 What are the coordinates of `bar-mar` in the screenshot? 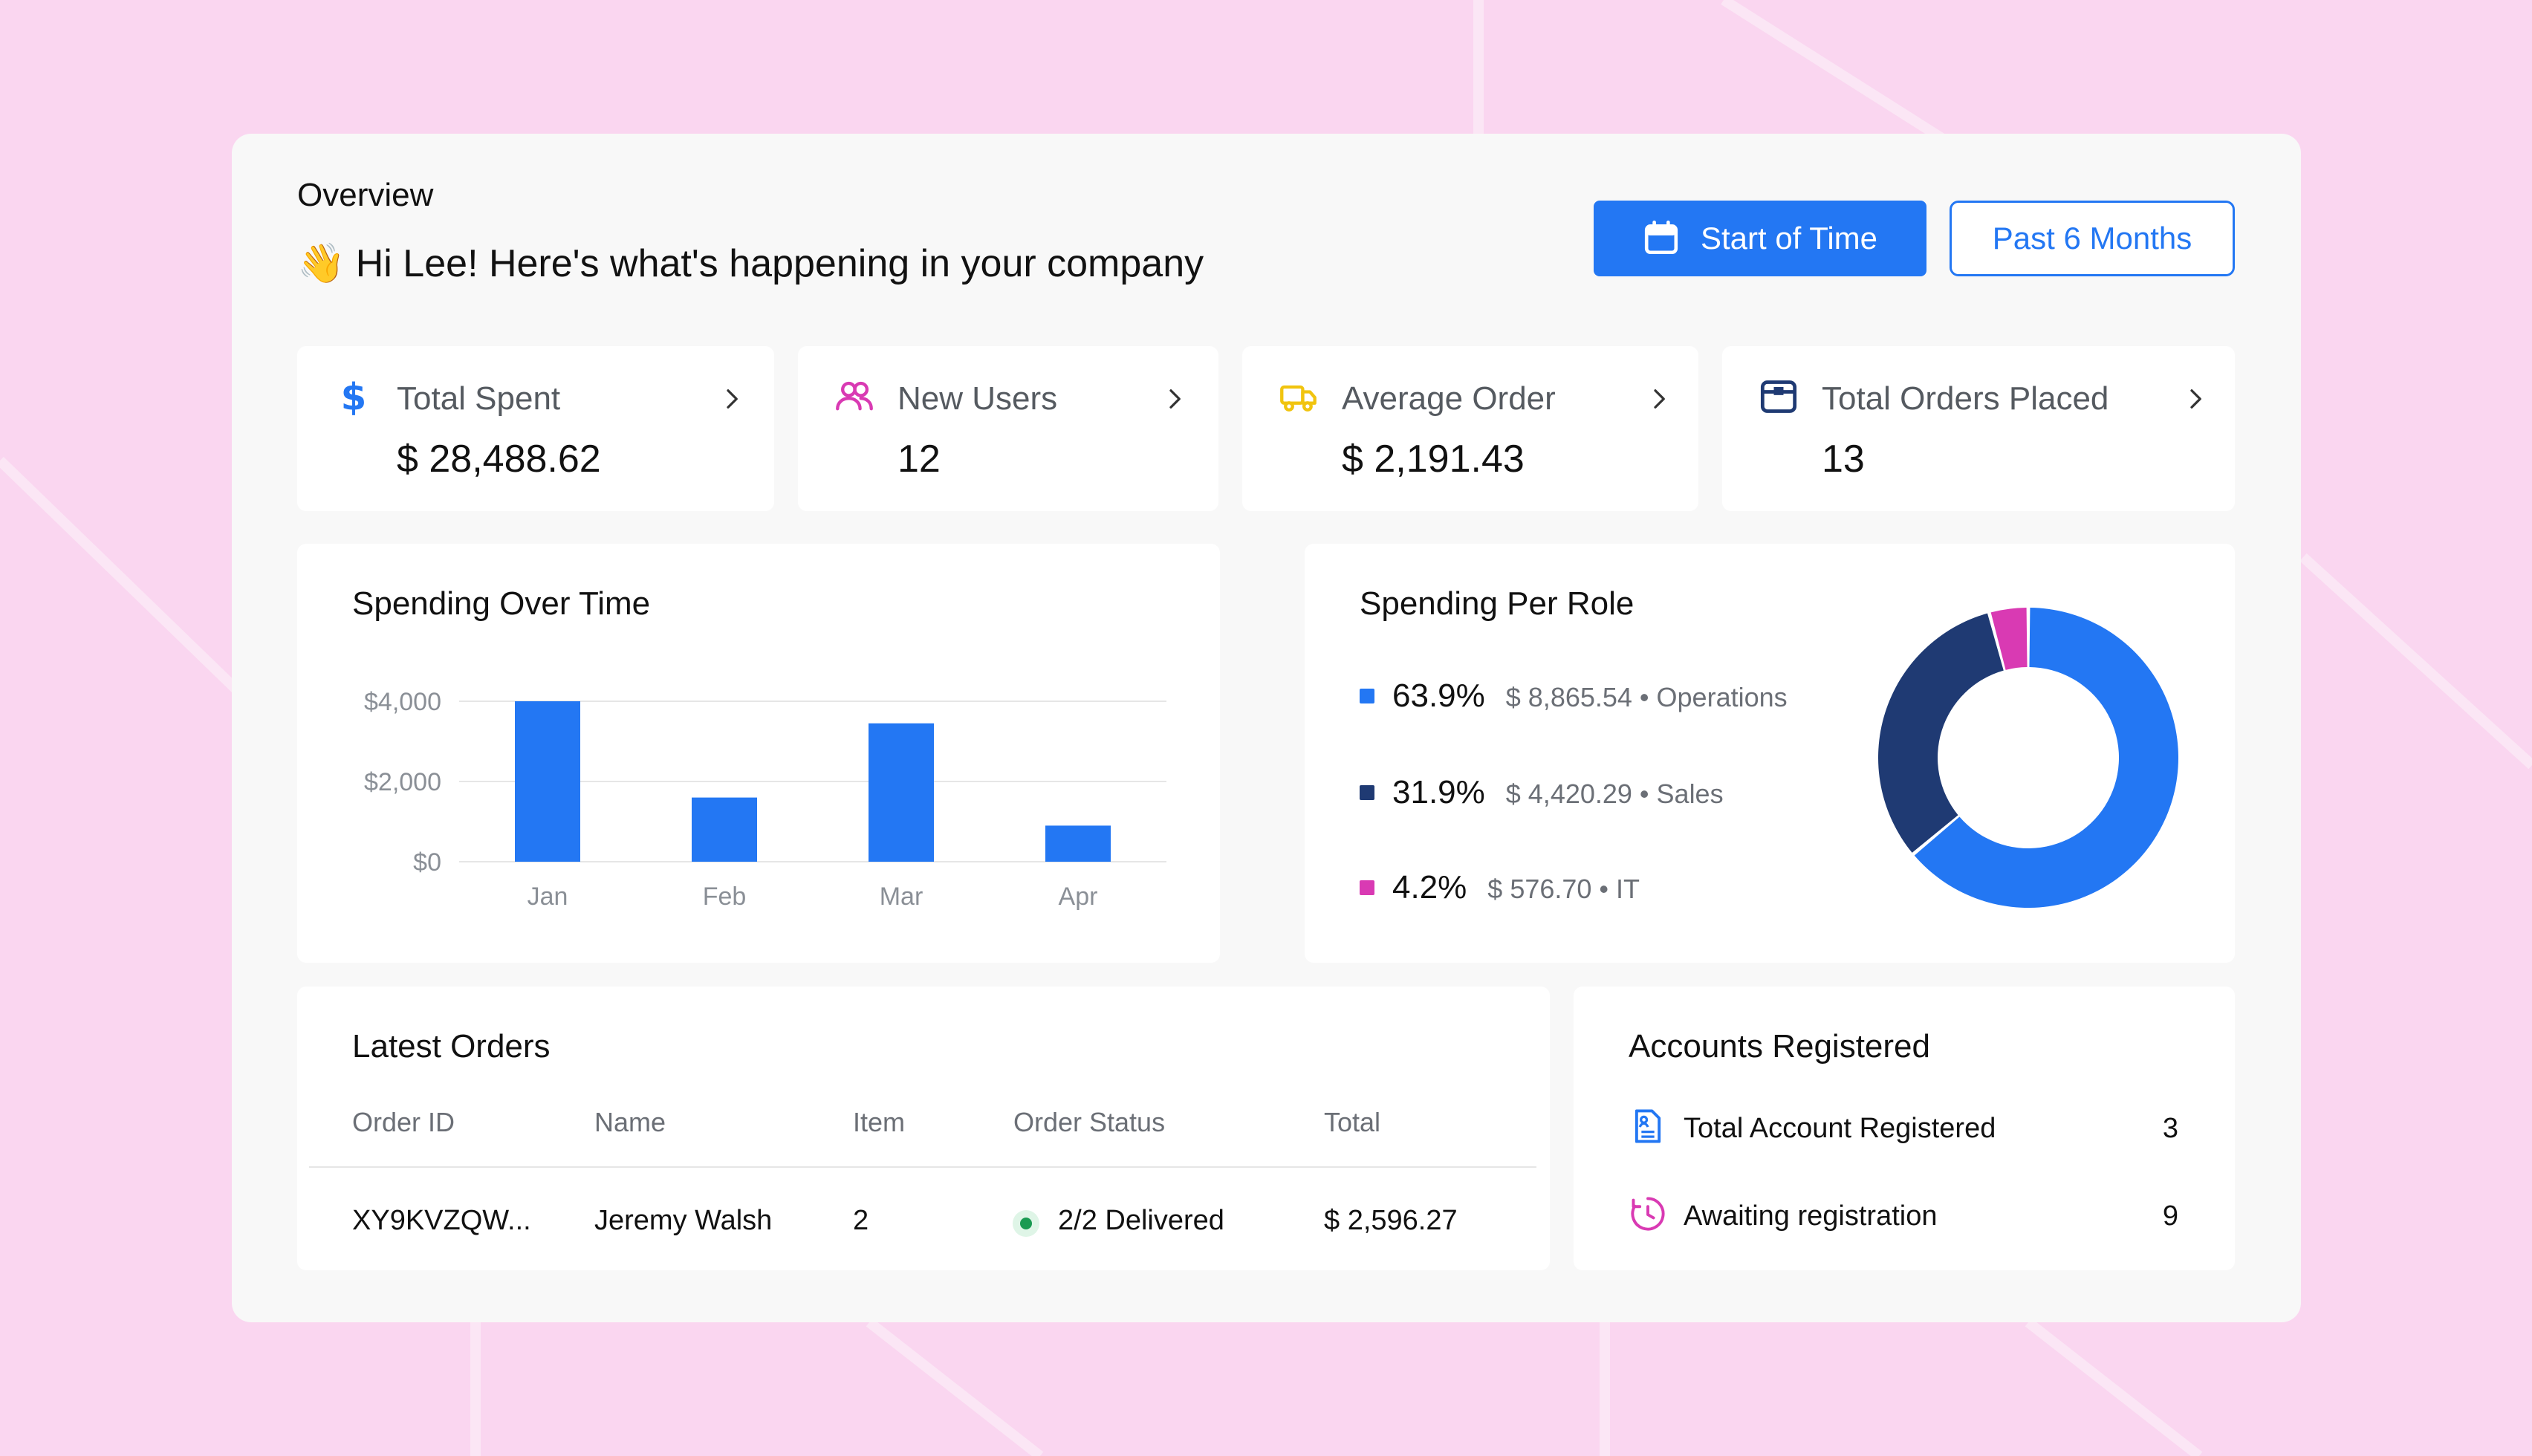 It's located at (901, 792).